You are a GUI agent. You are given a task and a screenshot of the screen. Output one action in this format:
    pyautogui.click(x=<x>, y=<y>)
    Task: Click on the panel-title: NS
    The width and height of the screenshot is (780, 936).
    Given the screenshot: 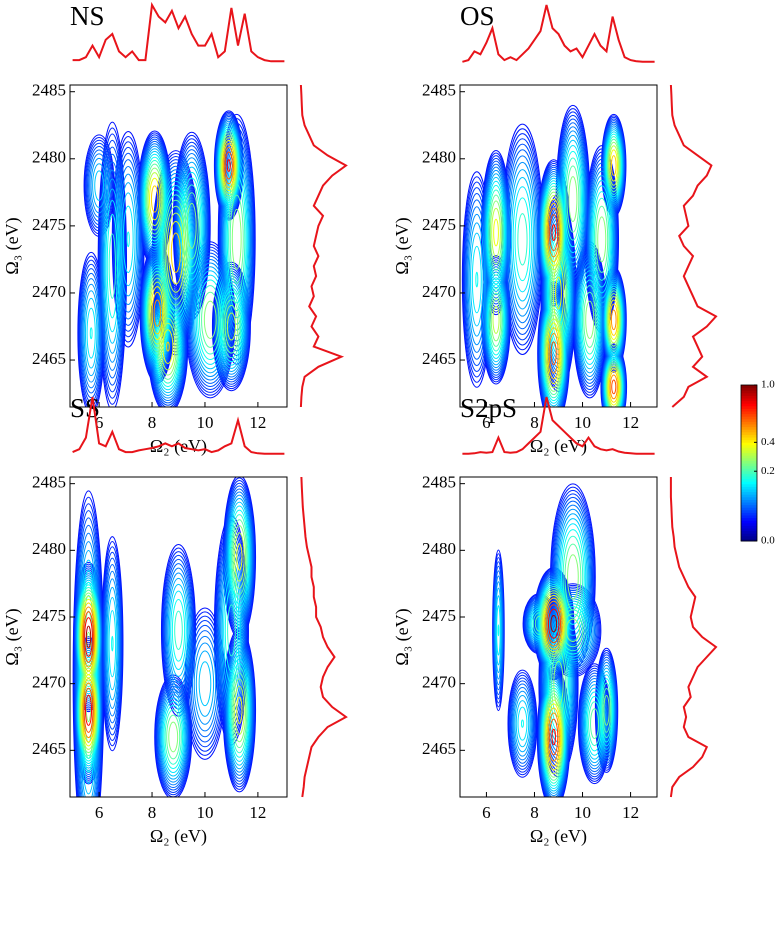 What is the action you would take?
    pyautogui.click(x=87, y=16)
    